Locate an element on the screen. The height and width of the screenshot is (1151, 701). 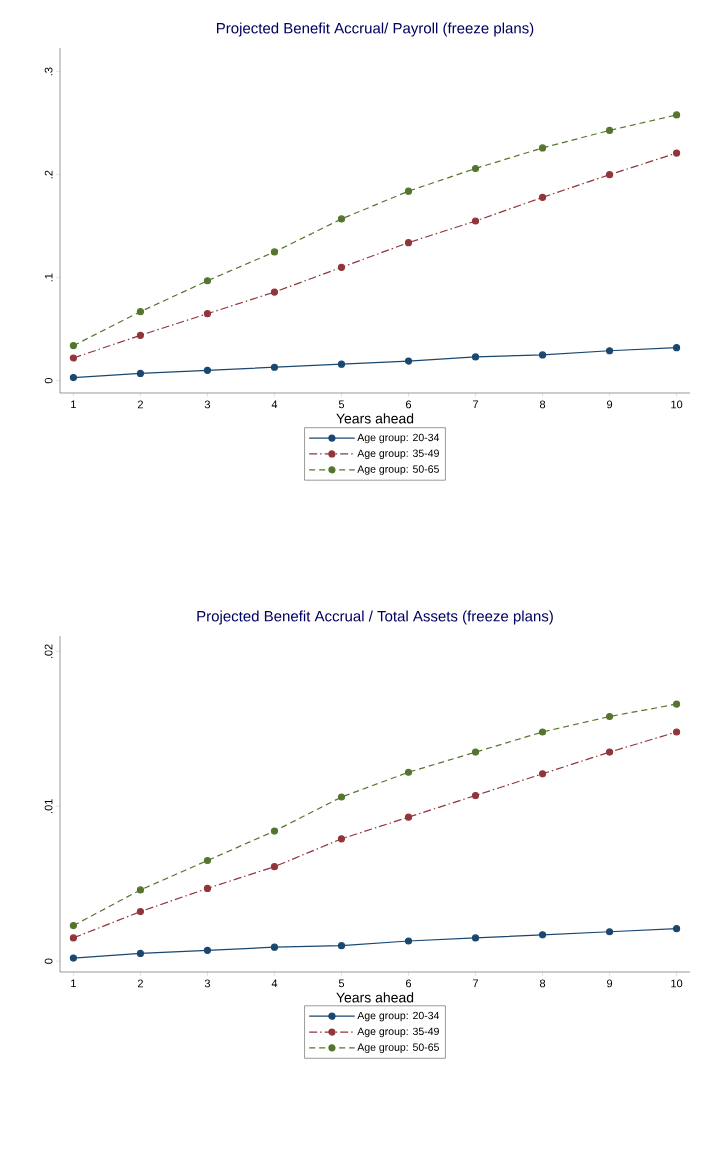
y-tick-label: .3 is located at coordinates (48, 71).